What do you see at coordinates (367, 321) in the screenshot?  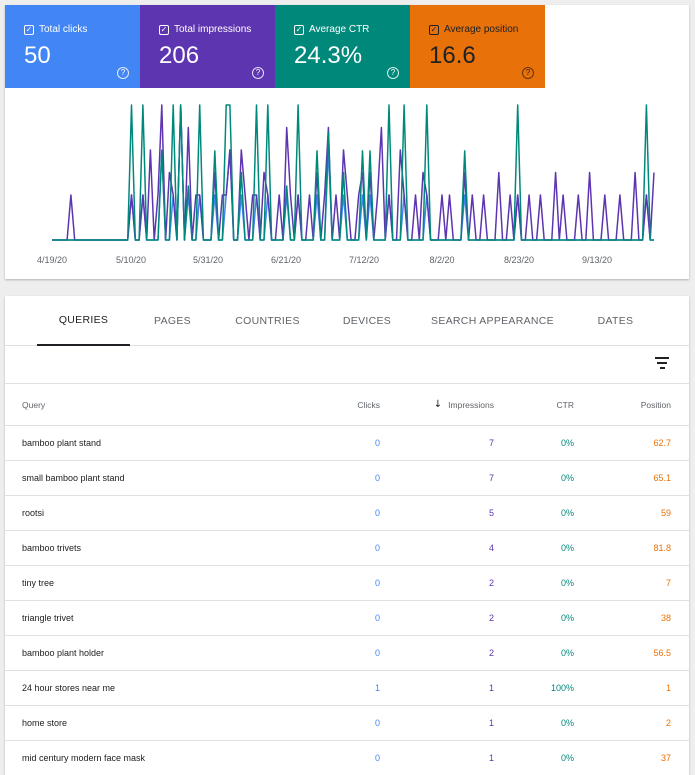 I see `tab-devices: DEVICES` at bounding box center [367, 321].